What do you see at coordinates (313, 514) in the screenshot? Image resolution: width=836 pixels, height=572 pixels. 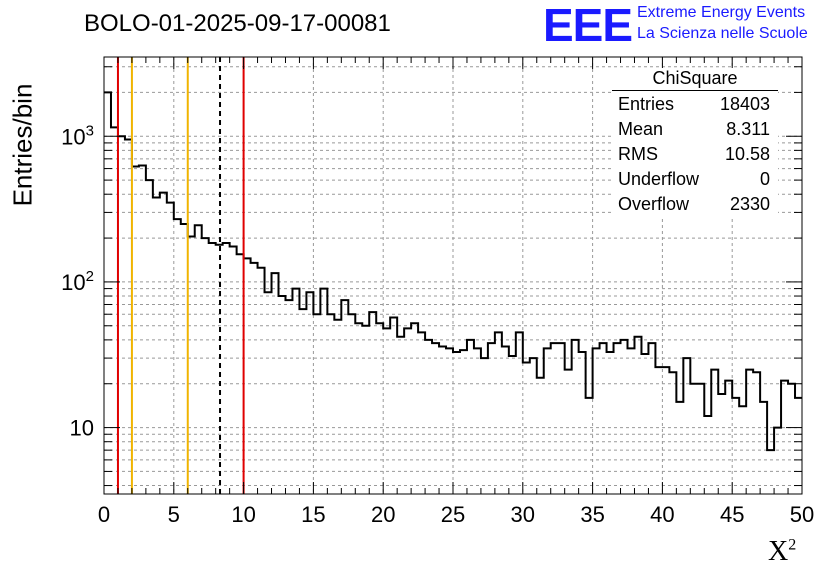 I see `x-tick-label: 15` at bounding box center [313, 514].